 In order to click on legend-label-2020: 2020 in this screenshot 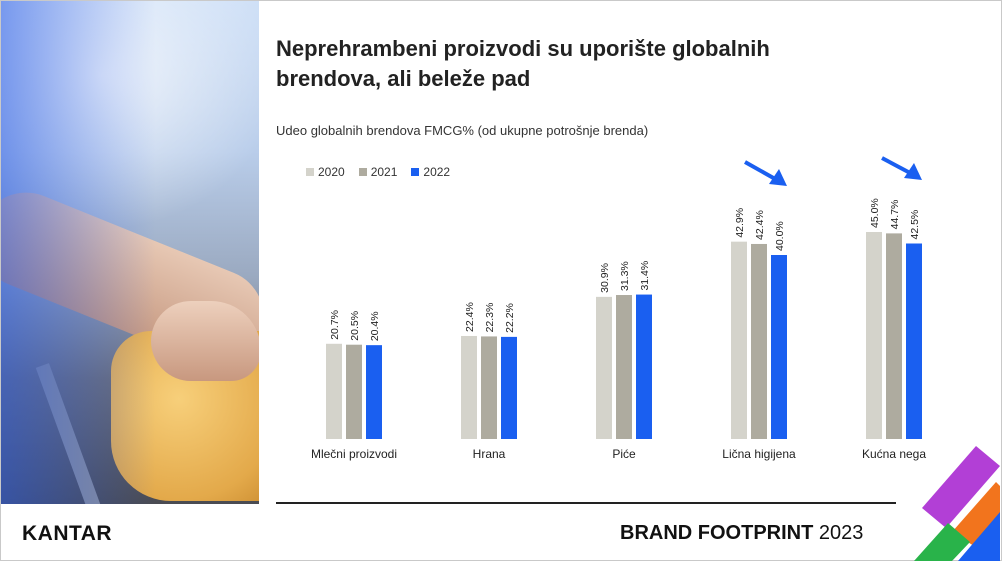, I will do `click(331, 172)`.